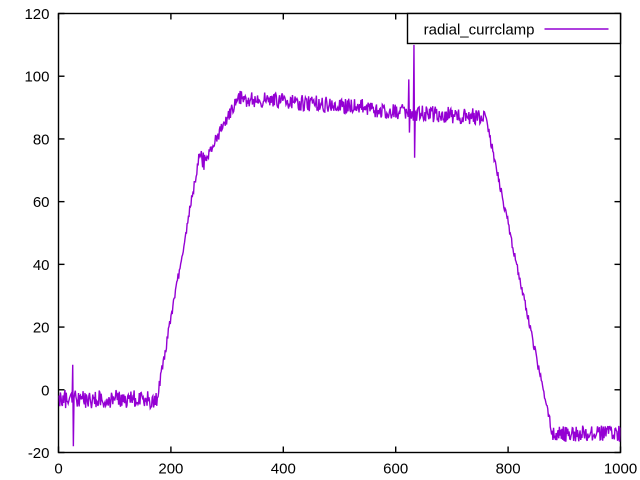 The image size is (640, 480). Describe the element at coordinates (620, 469) in the screenshot. I see `x-tick-label: 1000` at that location.